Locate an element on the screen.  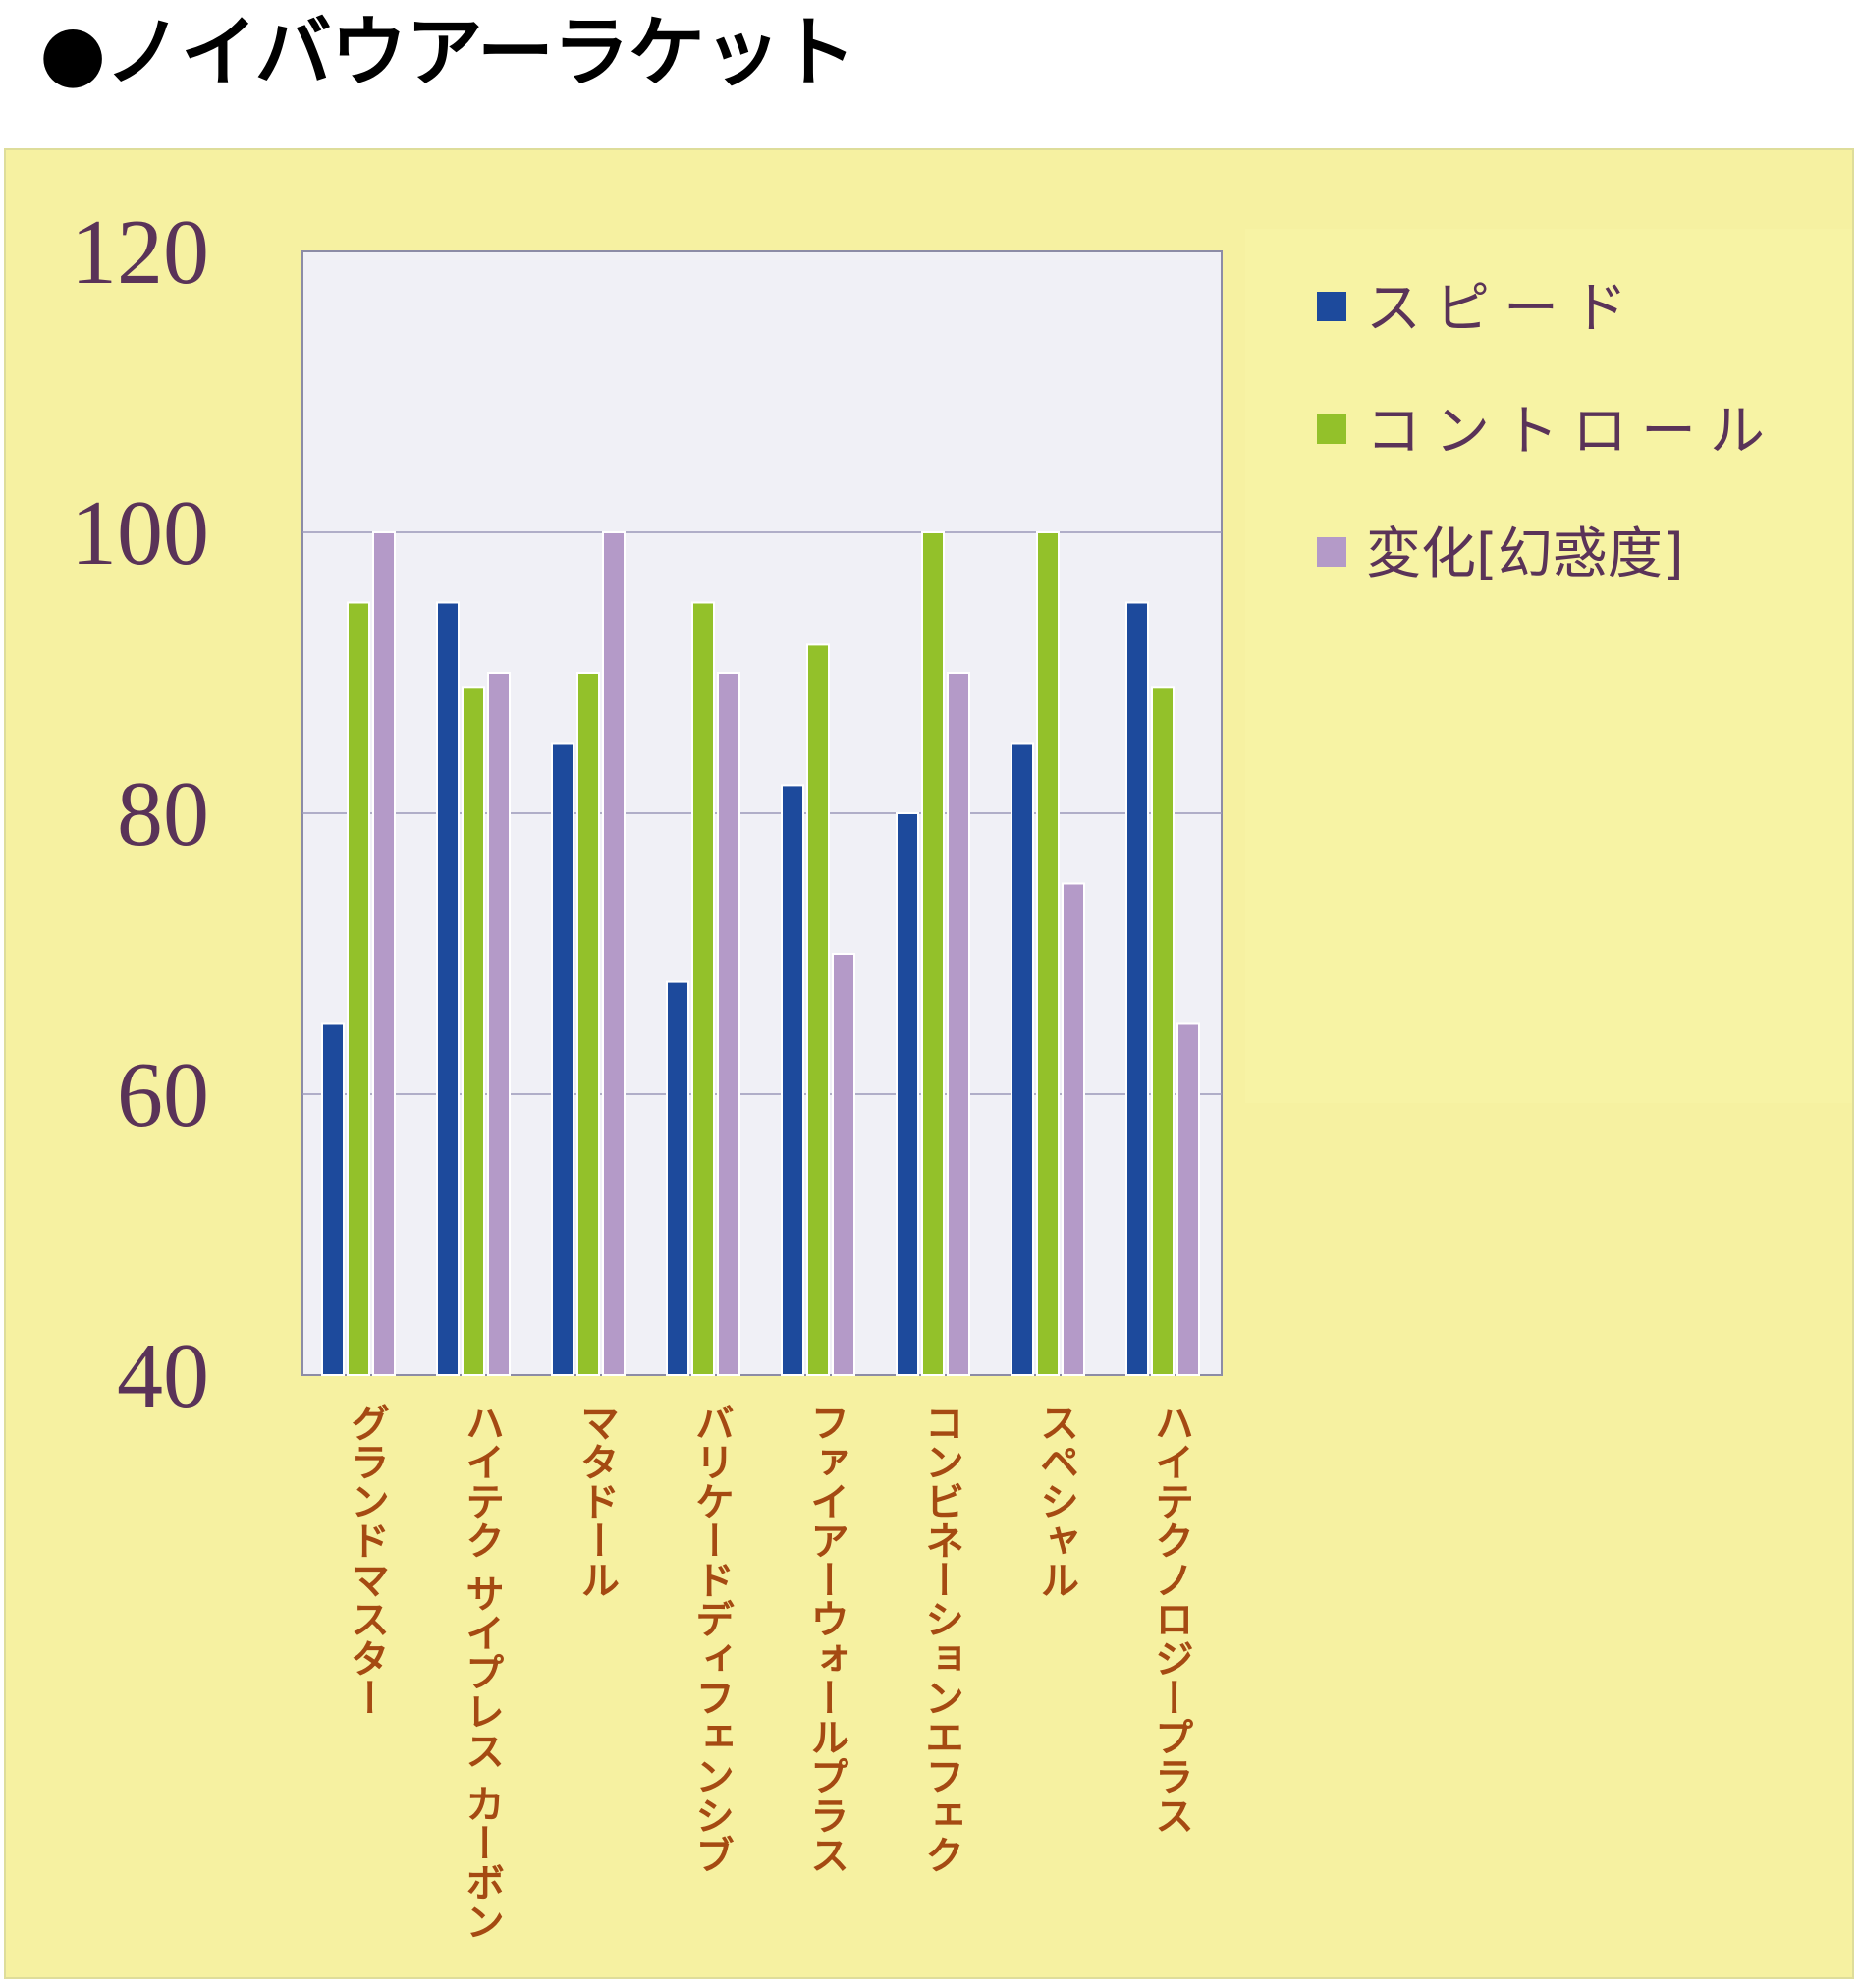
category-label: ハイテクノロジープラス is located at coordinates (1170, 1619).